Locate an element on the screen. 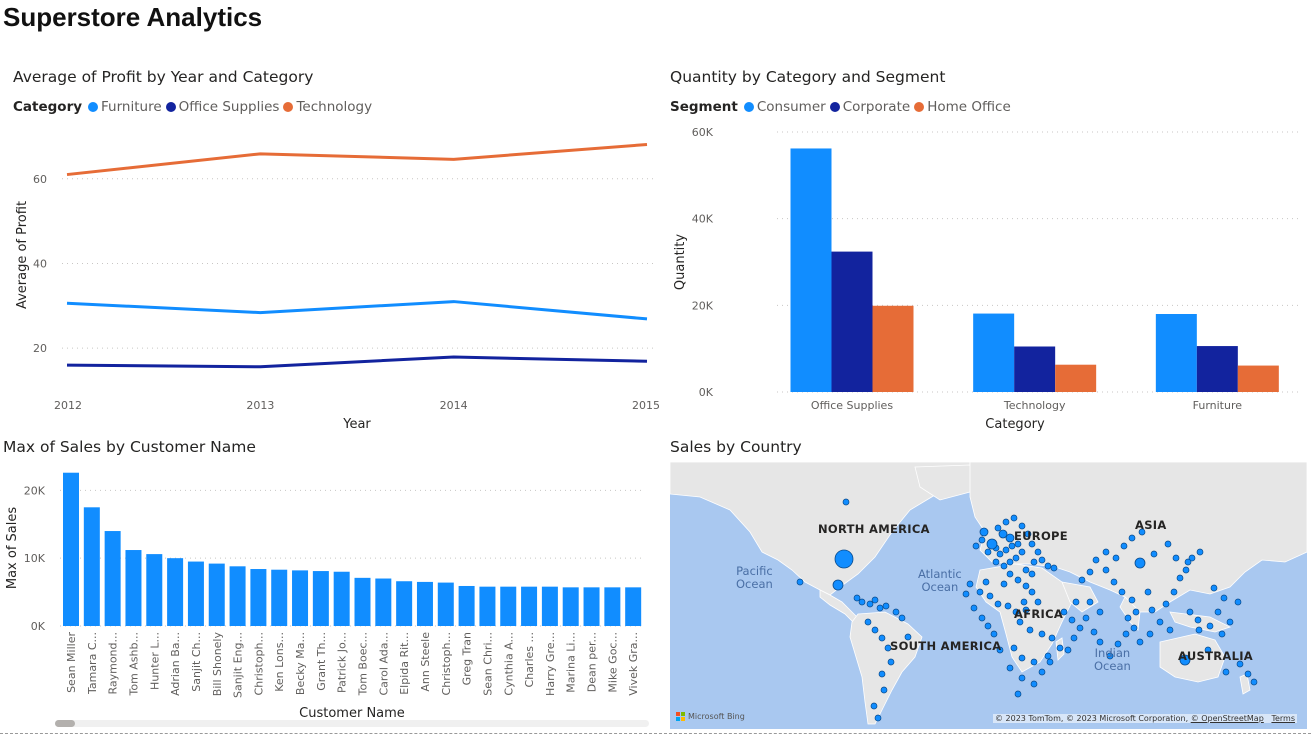  legend-item-furniture: Furniture is located at coordinates (125, 107).